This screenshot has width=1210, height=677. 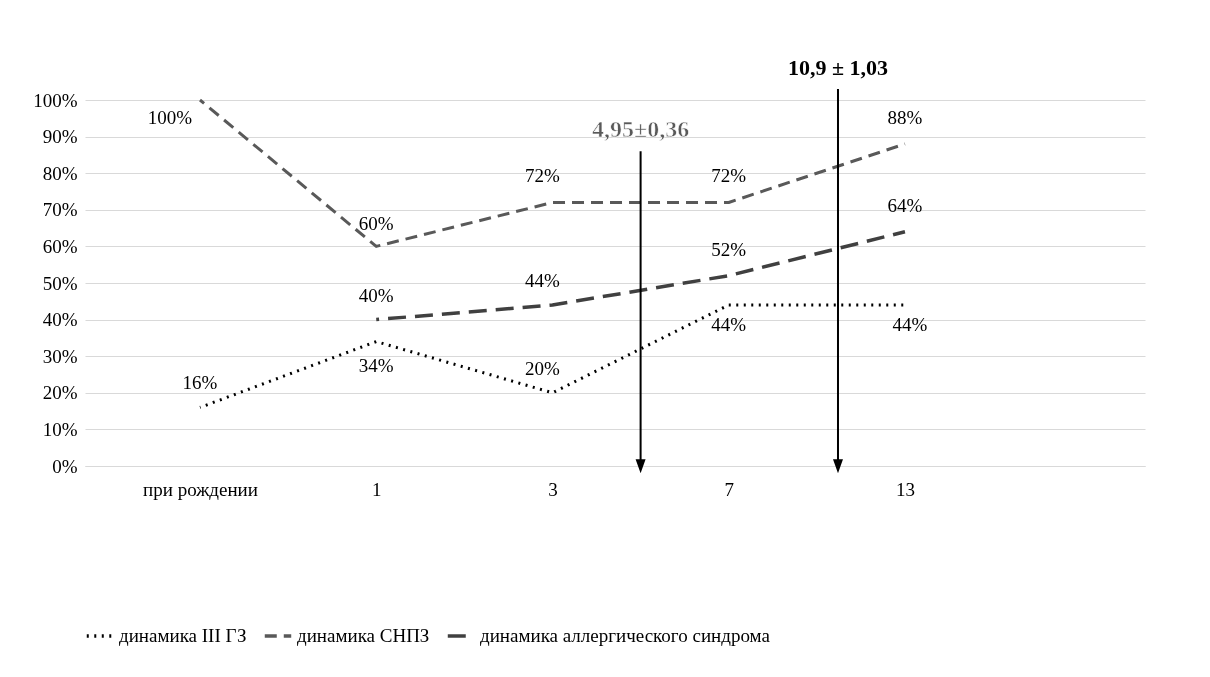 I want to click on text: 10,9 ± 1,03, so click(x=838, y=68).